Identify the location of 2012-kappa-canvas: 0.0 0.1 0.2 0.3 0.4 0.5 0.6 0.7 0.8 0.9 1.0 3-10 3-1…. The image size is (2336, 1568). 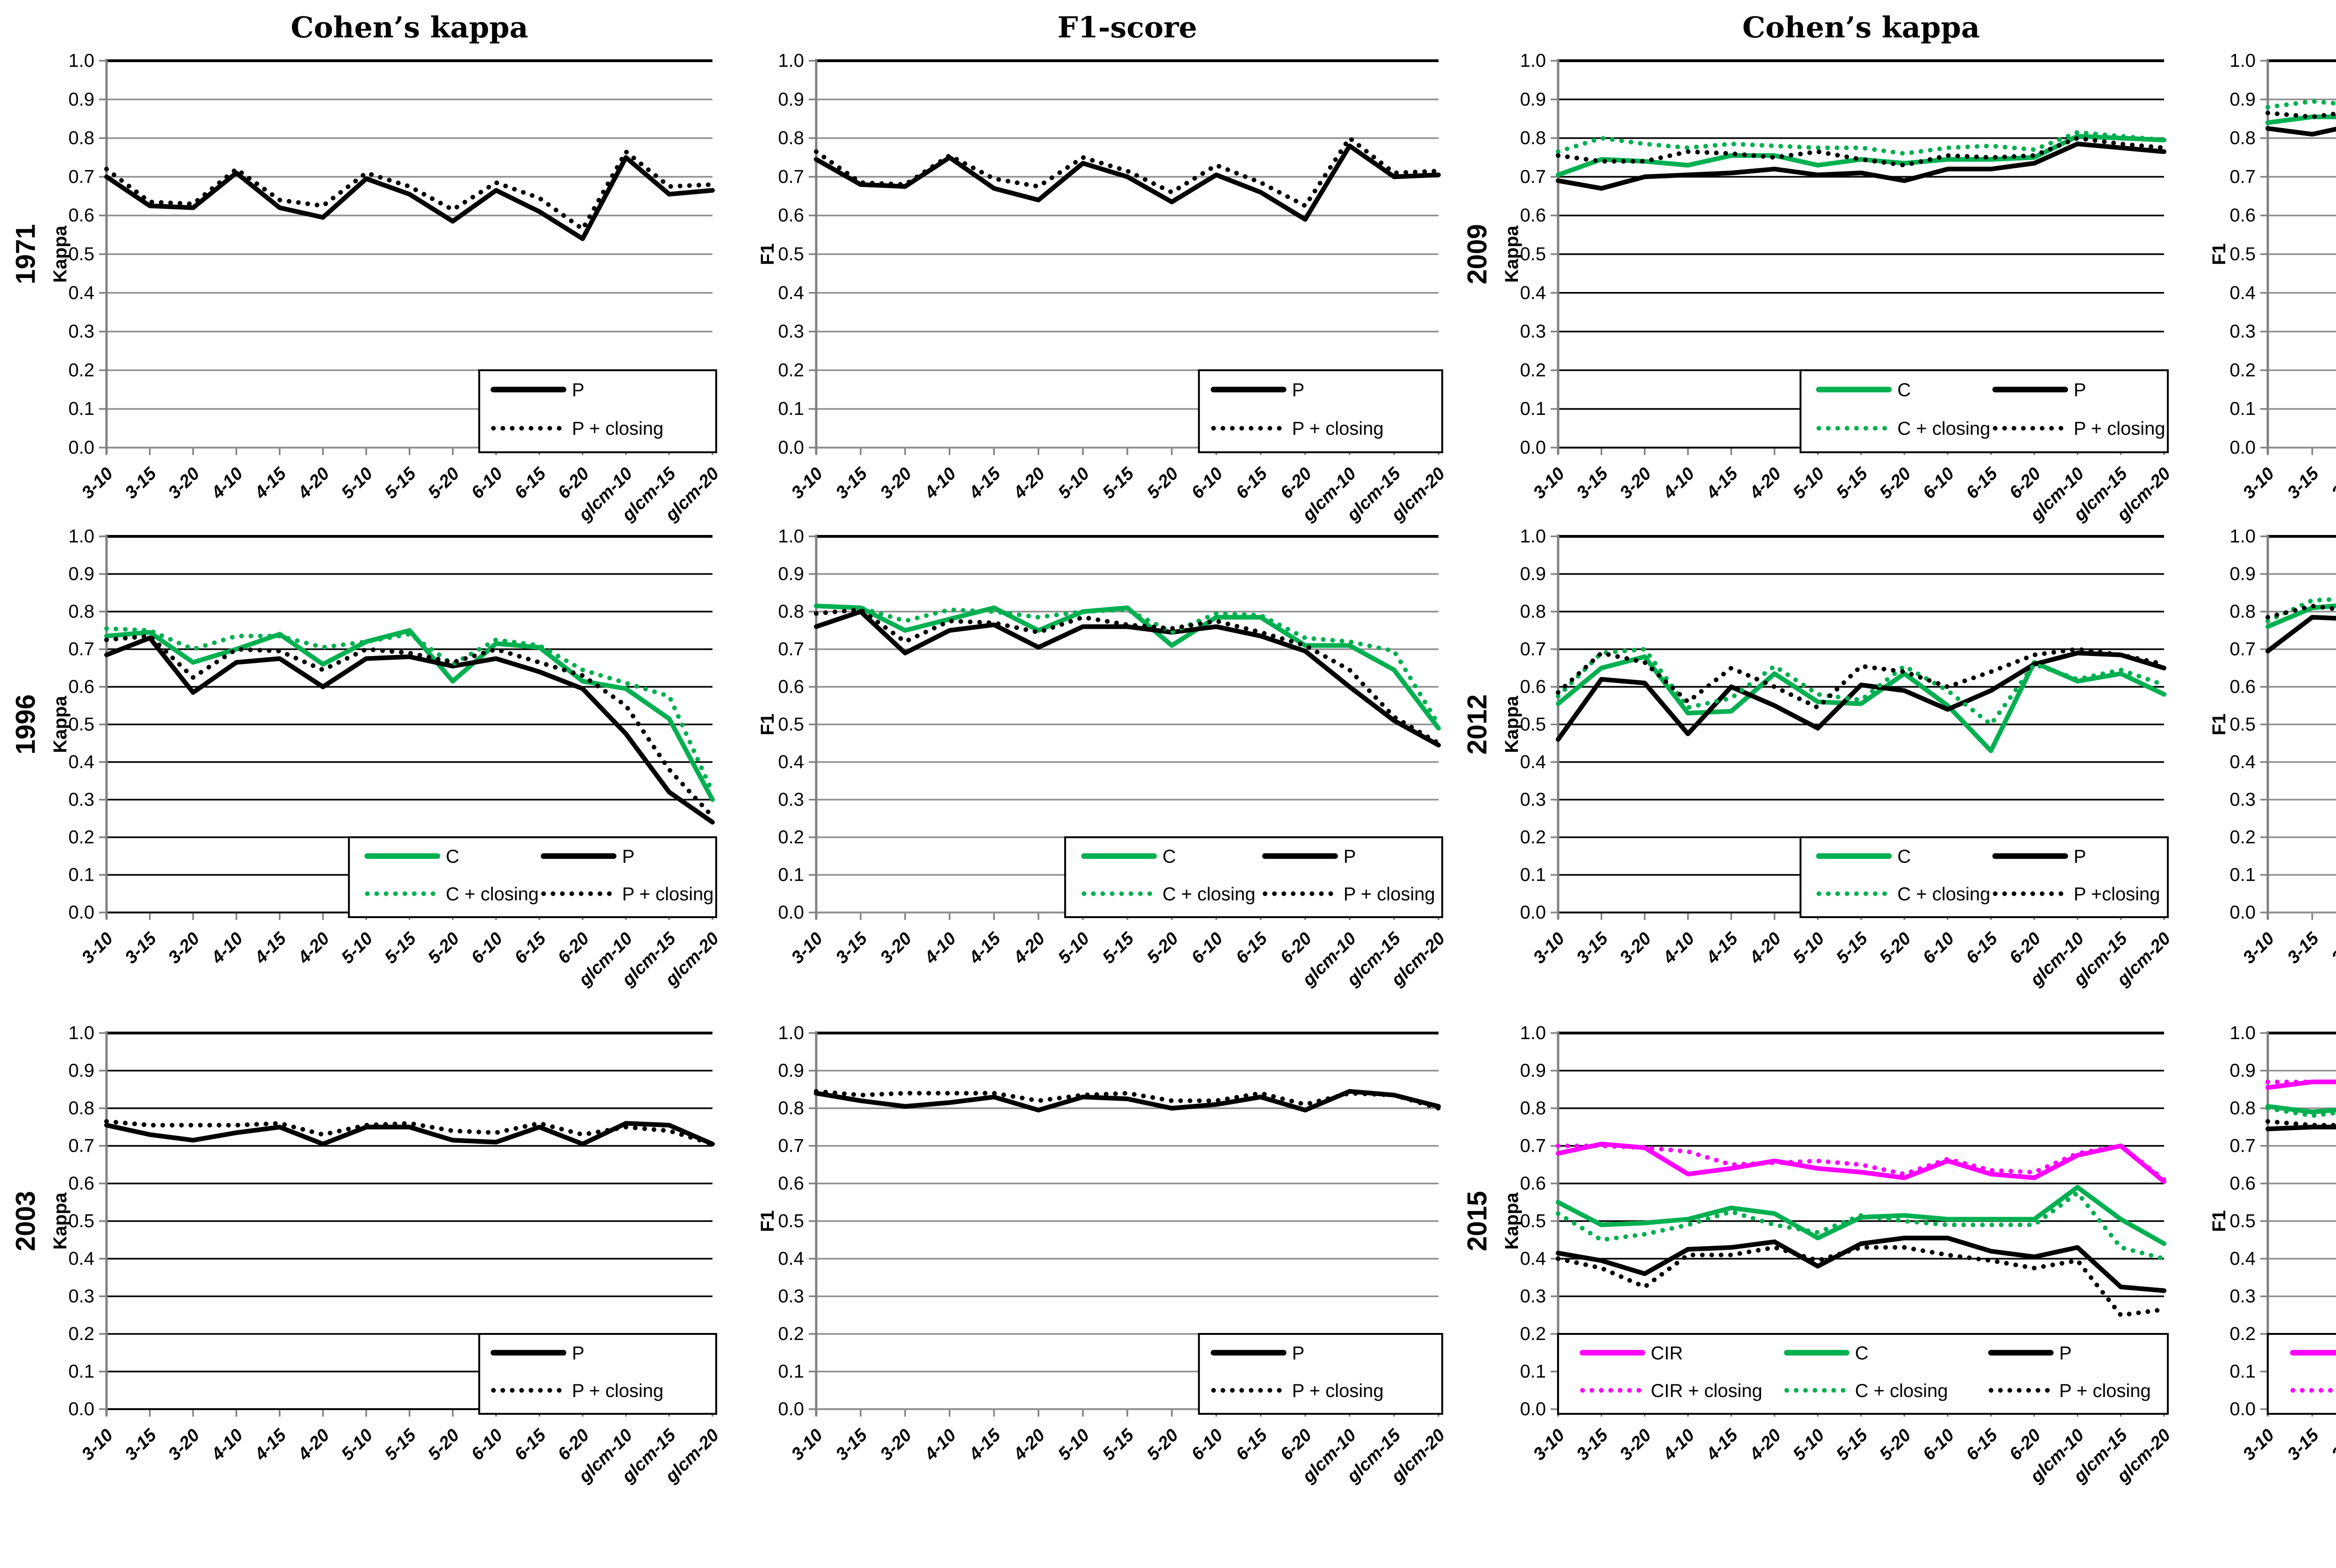
(1818, 759).